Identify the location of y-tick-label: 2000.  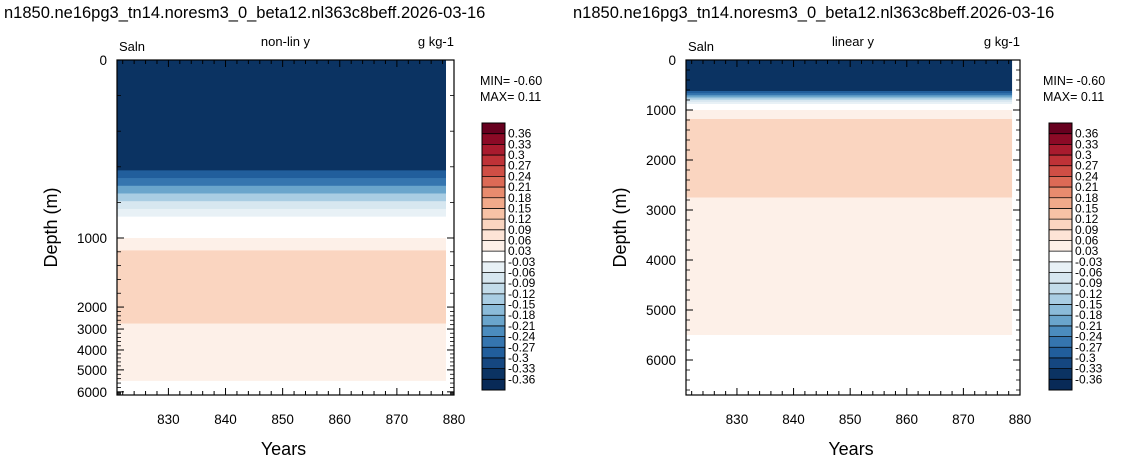
(92, 307).